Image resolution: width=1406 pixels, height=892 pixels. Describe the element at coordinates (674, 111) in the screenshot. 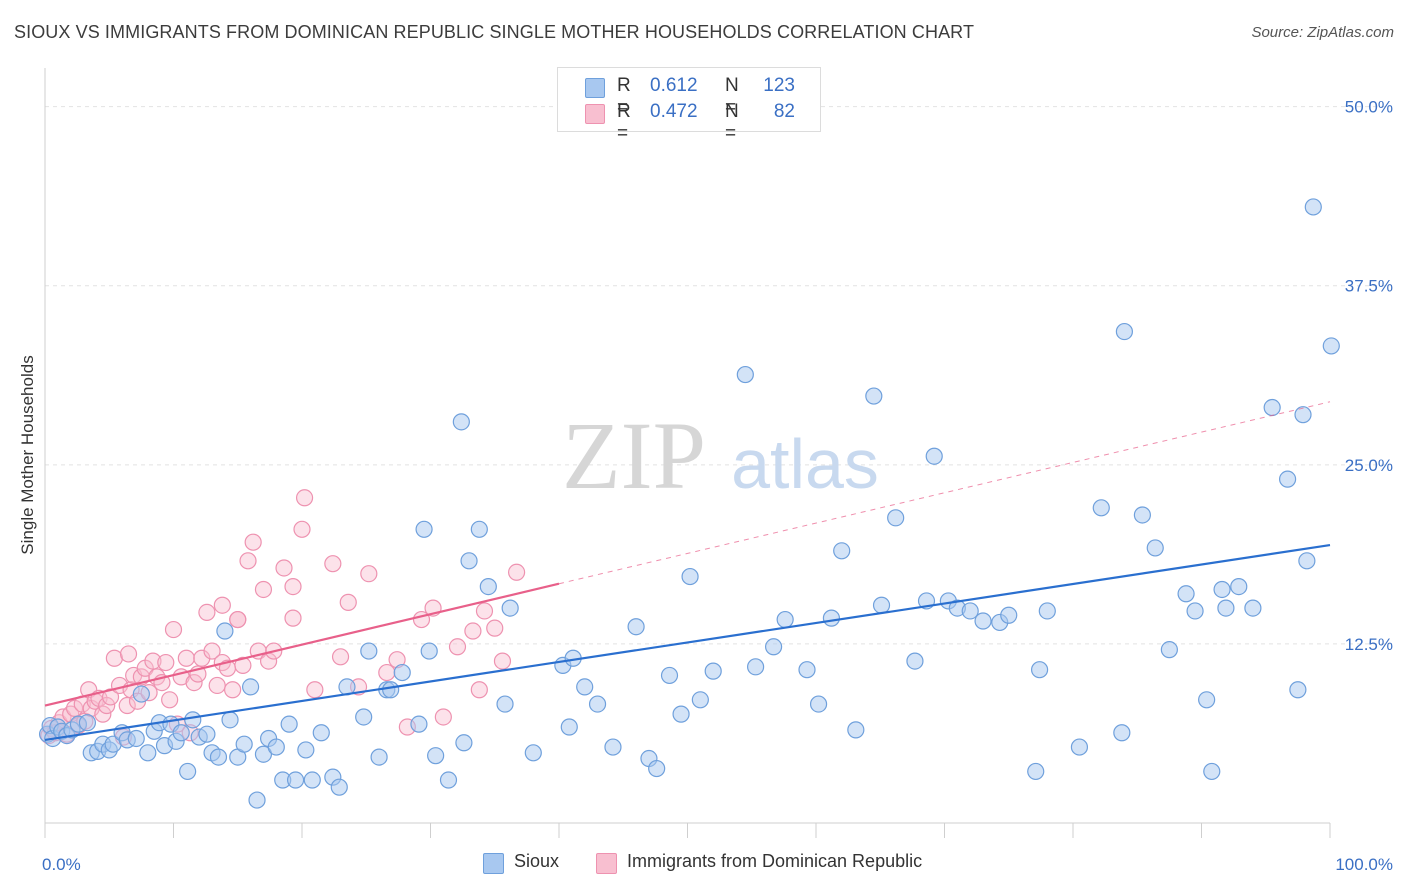

I see `legend-r-value: 0.472` at that location.